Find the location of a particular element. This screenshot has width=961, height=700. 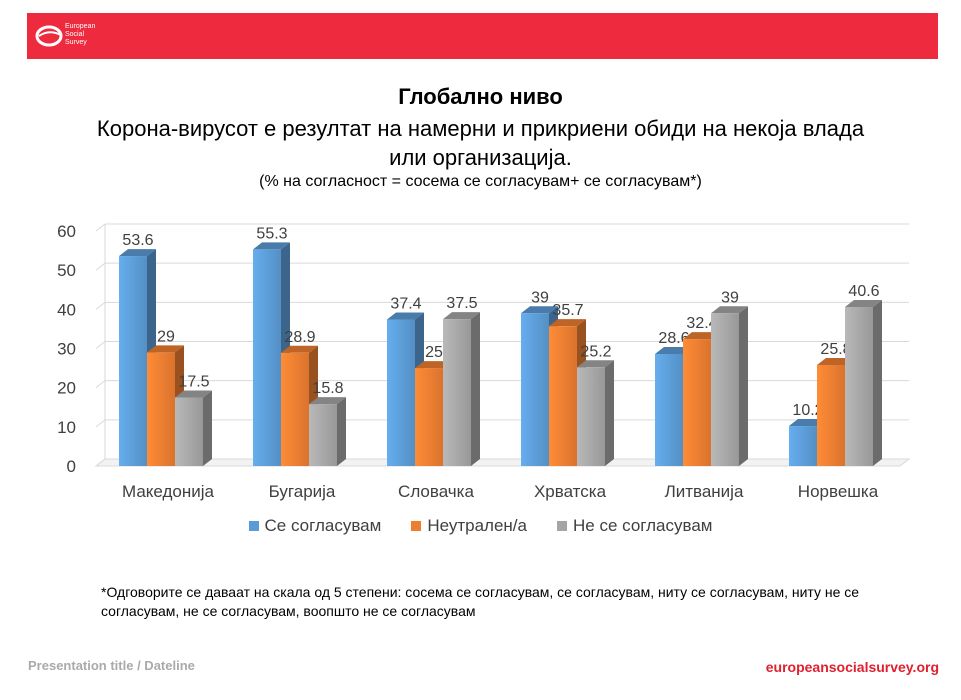

y-tick-label: 40 is located at coordinates (66, 309).